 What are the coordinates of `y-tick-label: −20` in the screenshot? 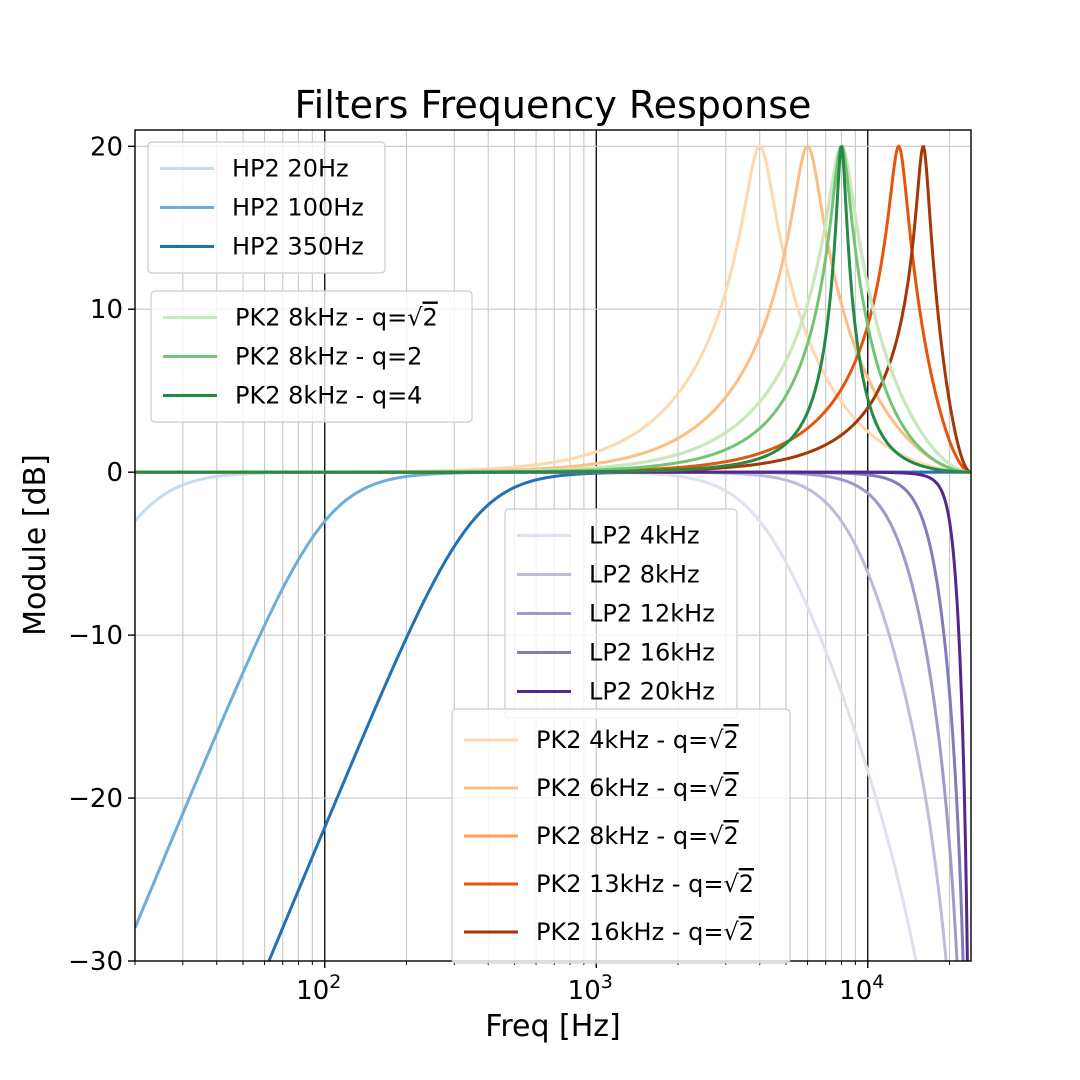 It's located at (95, 799).